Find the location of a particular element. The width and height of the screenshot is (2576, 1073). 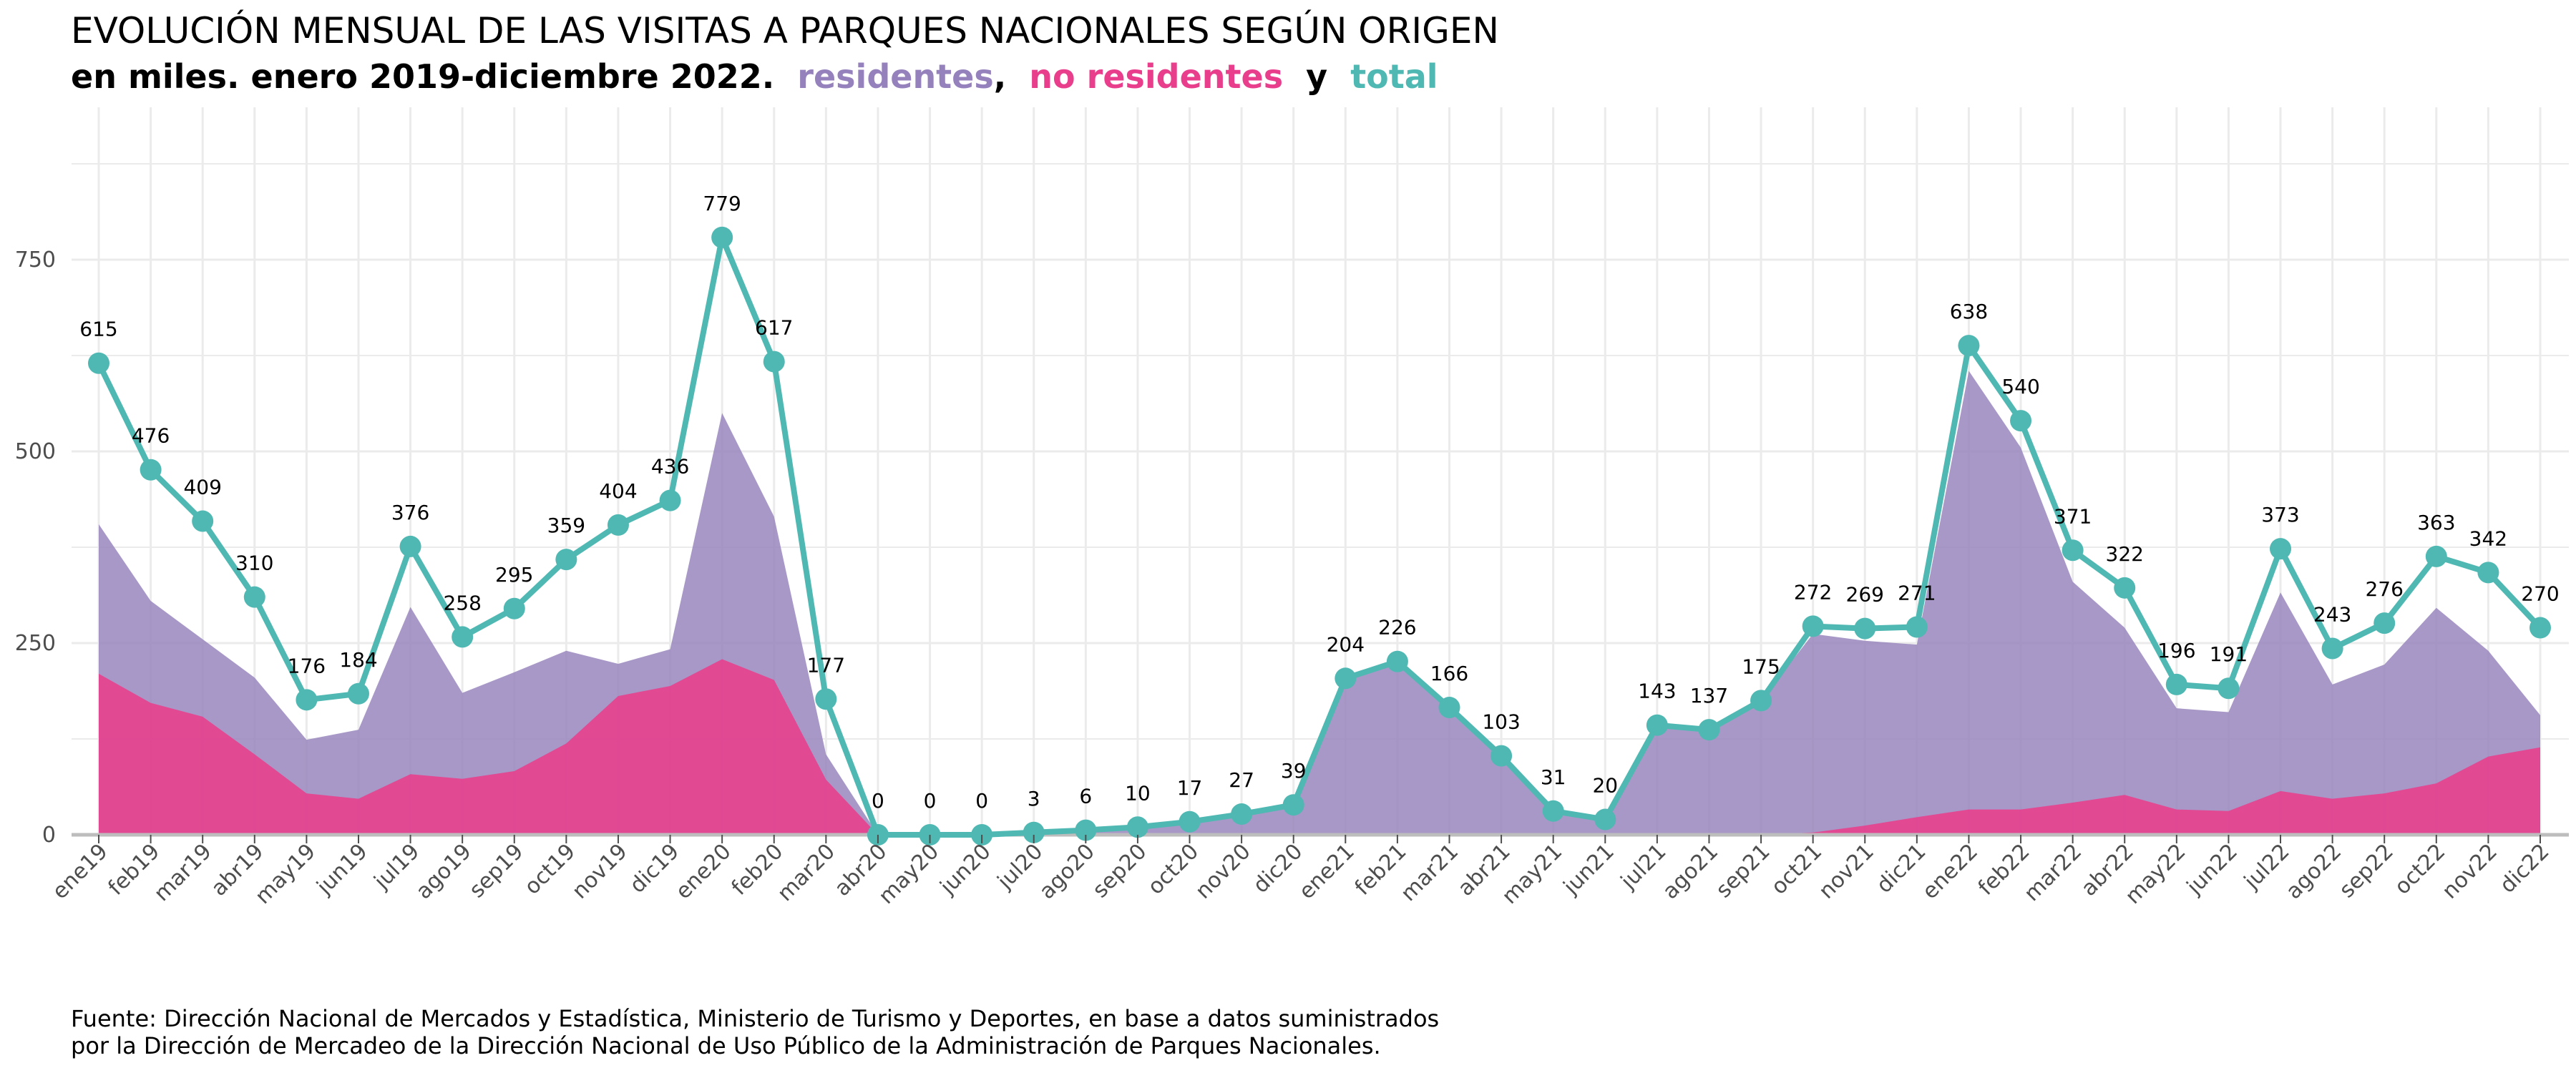

x-tick-label: nov19 is located at coordinates (600, 872).